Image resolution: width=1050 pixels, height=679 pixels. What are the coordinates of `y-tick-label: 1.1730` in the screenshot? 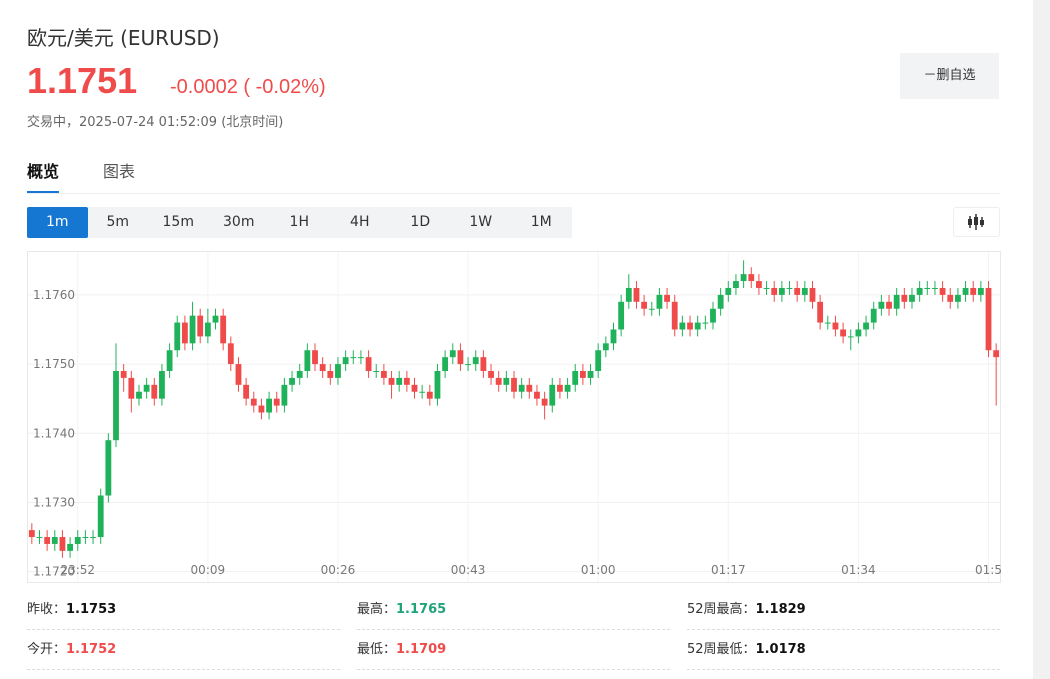 It's located at (54, 502).